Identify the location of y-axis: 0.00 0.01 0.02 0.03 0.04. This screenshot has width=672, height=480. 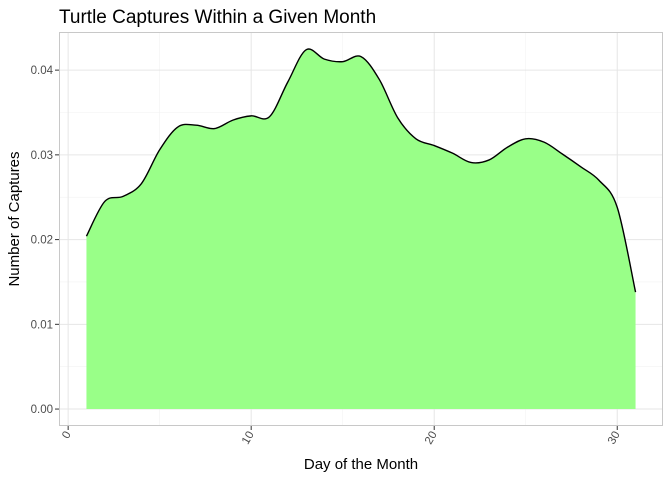
(45, 240).